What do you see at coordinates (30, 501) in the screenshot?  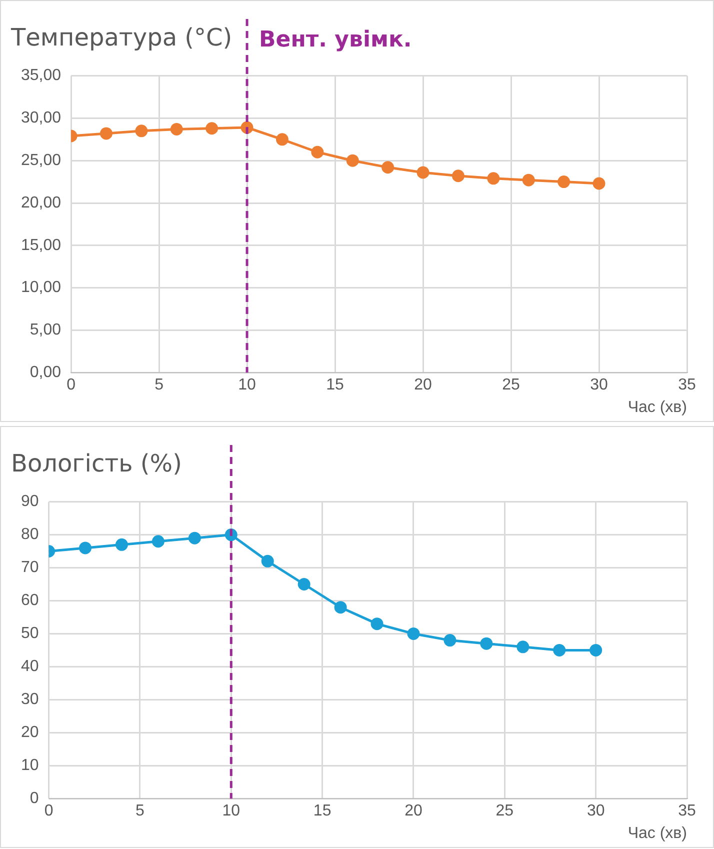 I see `y-tick-label: 90` at bounding box center [30, 501].